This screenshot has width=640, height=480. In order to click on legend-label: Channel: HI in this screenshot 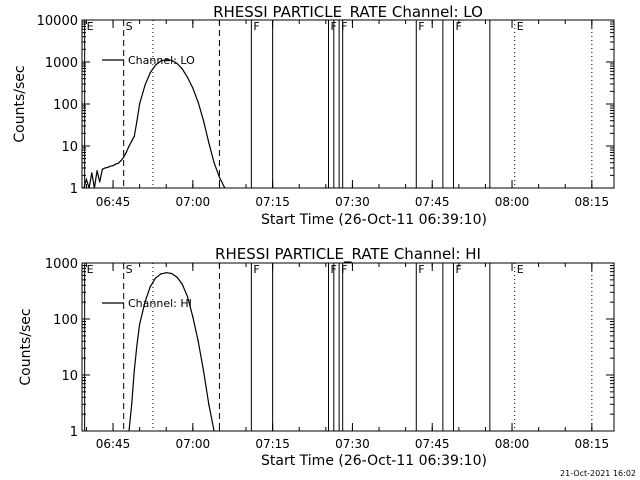, I will do `click(160, 303)`.